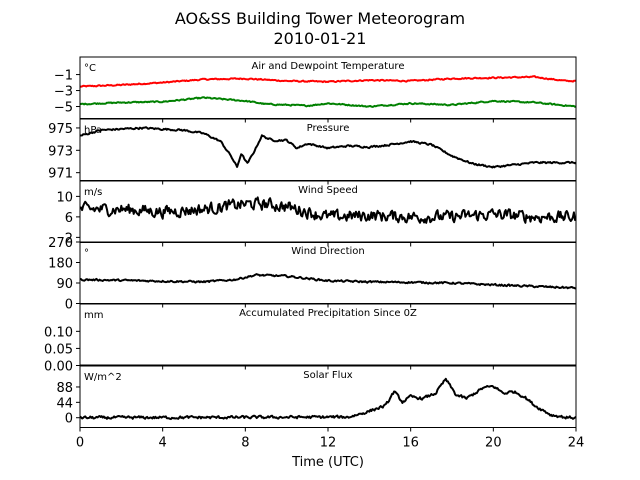 This screenshot has height=480, width=640. I want to click on x-tick-label: 4, so click(163, 443).